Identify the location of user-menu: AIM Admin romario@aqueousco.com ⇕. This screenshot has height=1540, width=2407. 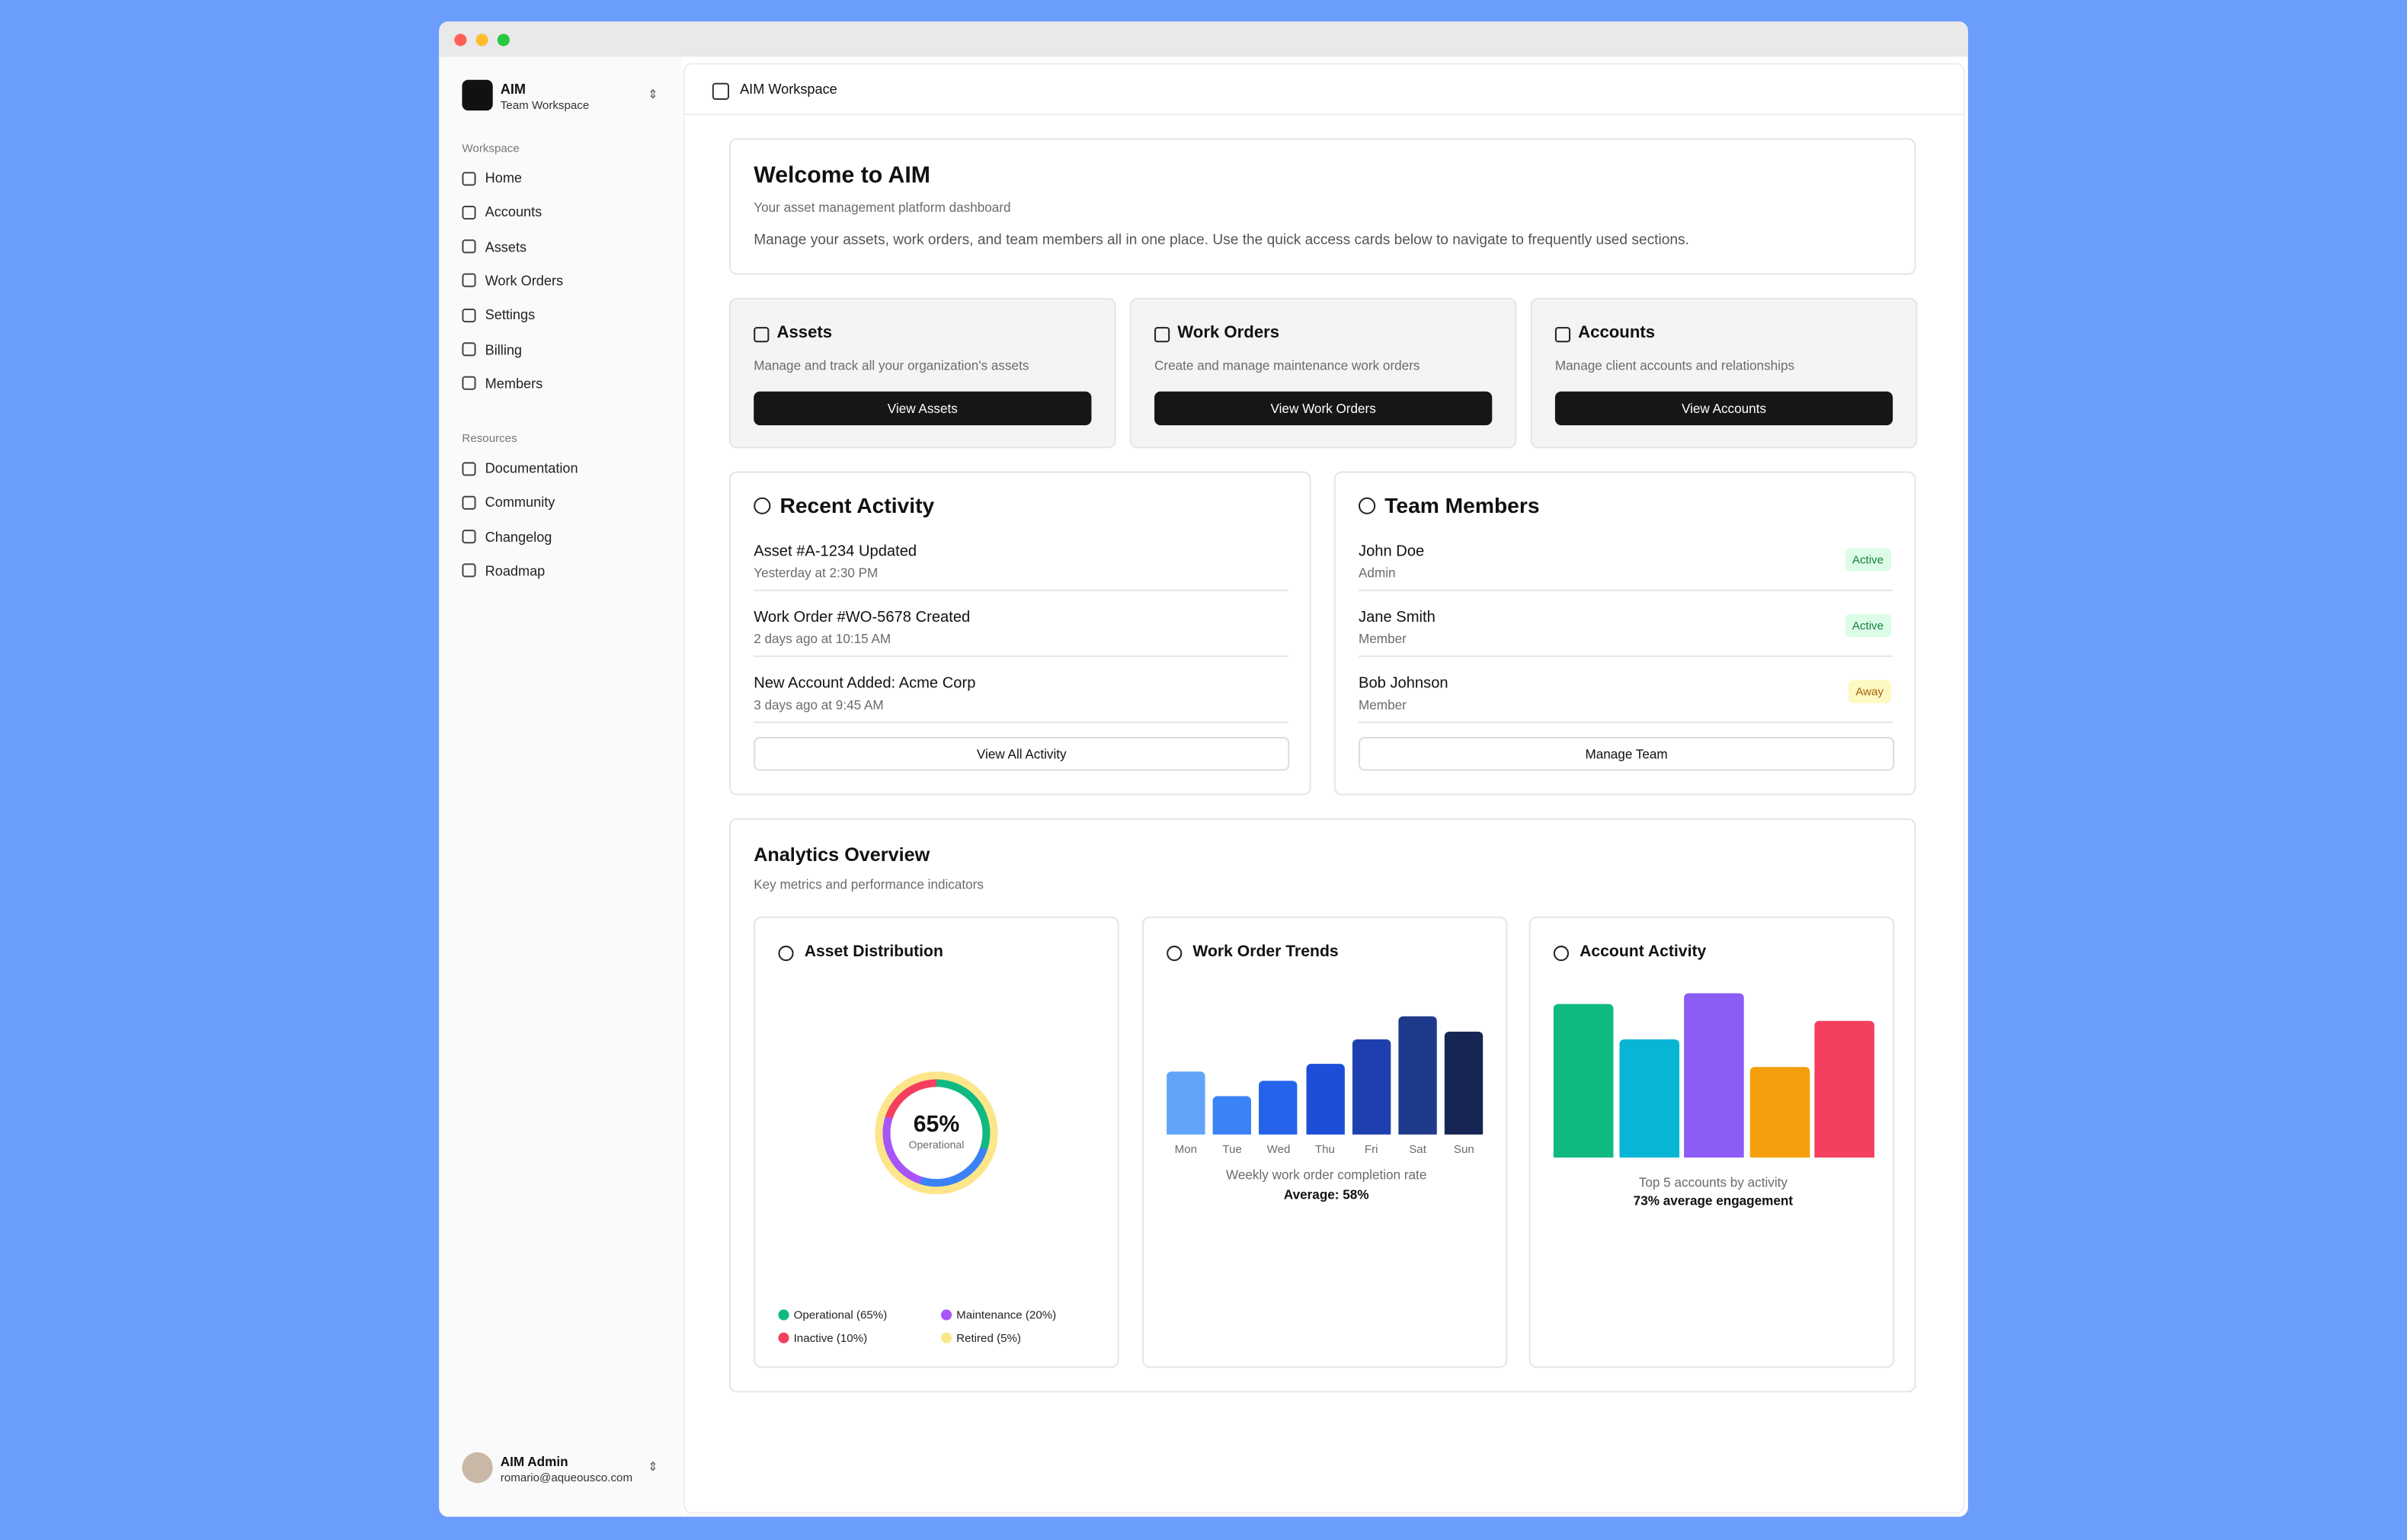
(561, 1467).